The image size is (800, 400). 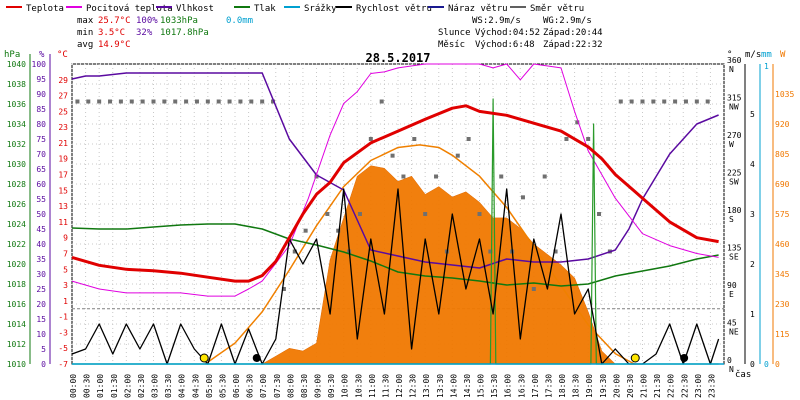 I want to click on humidity-tick-label: 85, so click(x=41, y=109).